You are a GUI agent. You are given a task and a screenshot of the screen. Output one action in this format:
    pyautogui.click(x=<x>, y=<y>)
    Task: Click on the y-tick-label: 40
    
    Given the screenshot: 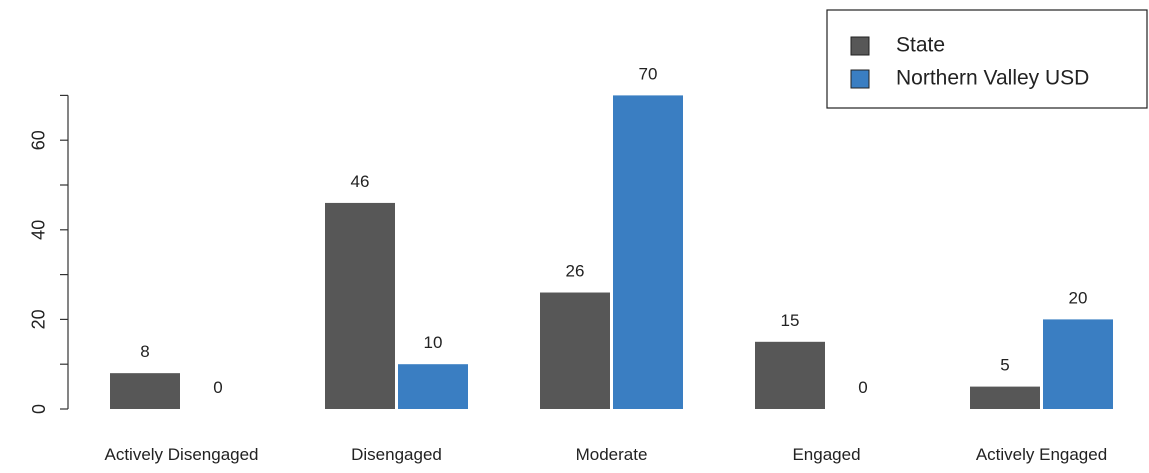 What is the action you would take?
    pyautogui.click(x=39, y=230)
    